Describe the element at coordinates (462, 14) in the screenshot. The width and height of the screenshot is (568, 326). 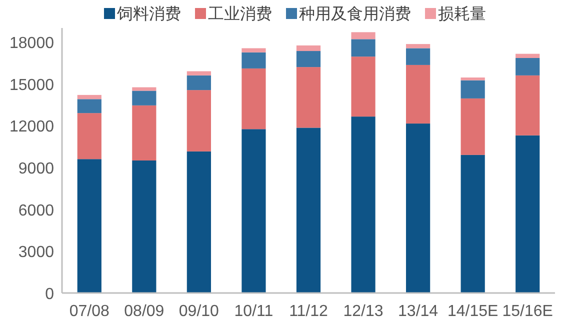
I see `legend-label: 损耗量` at that location.